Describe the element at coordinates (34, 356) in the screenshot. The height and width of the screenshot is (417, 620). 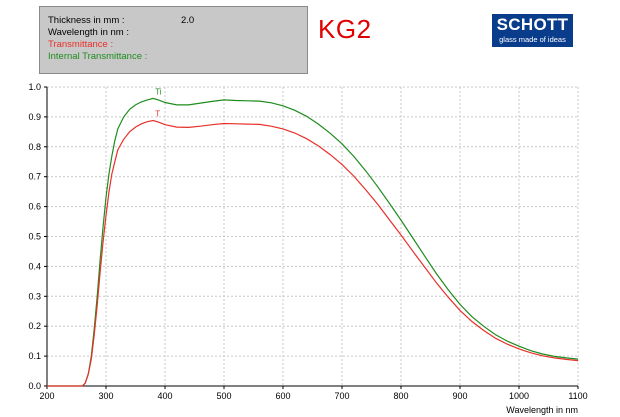
I see `y-tick-label: 0.1` at that location.